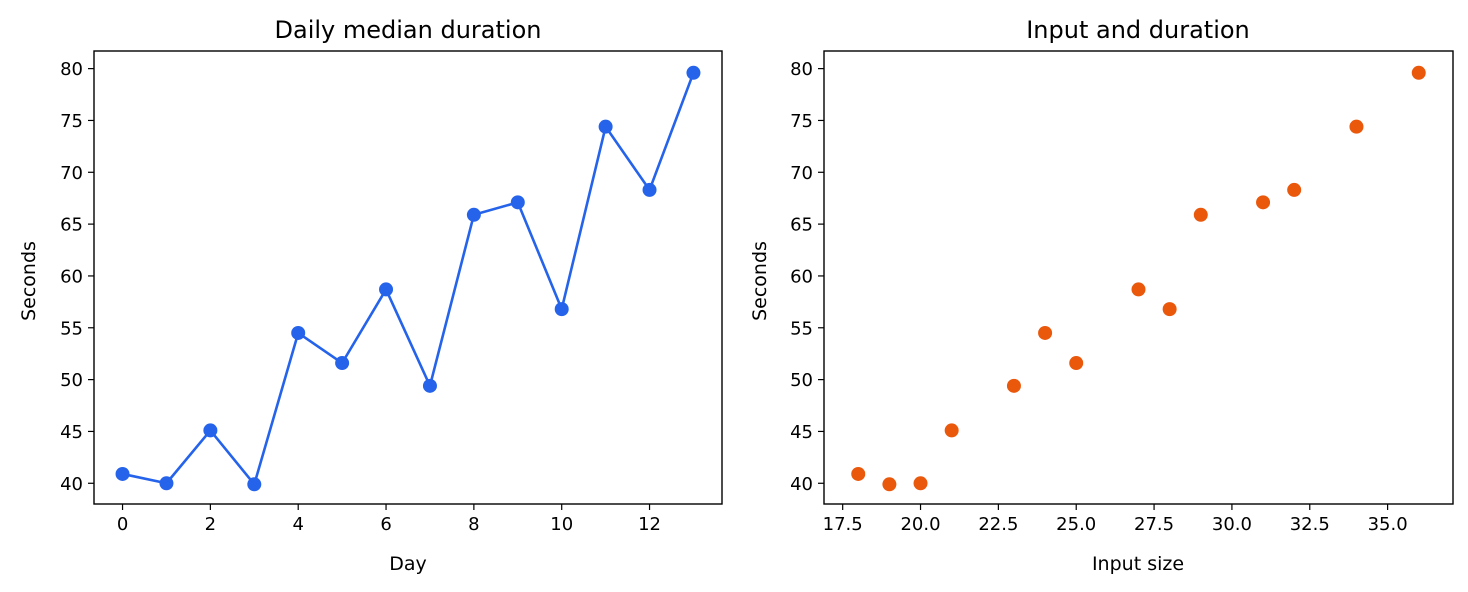  I want to click on chart-title: Daily median duration, so click(408, 30).